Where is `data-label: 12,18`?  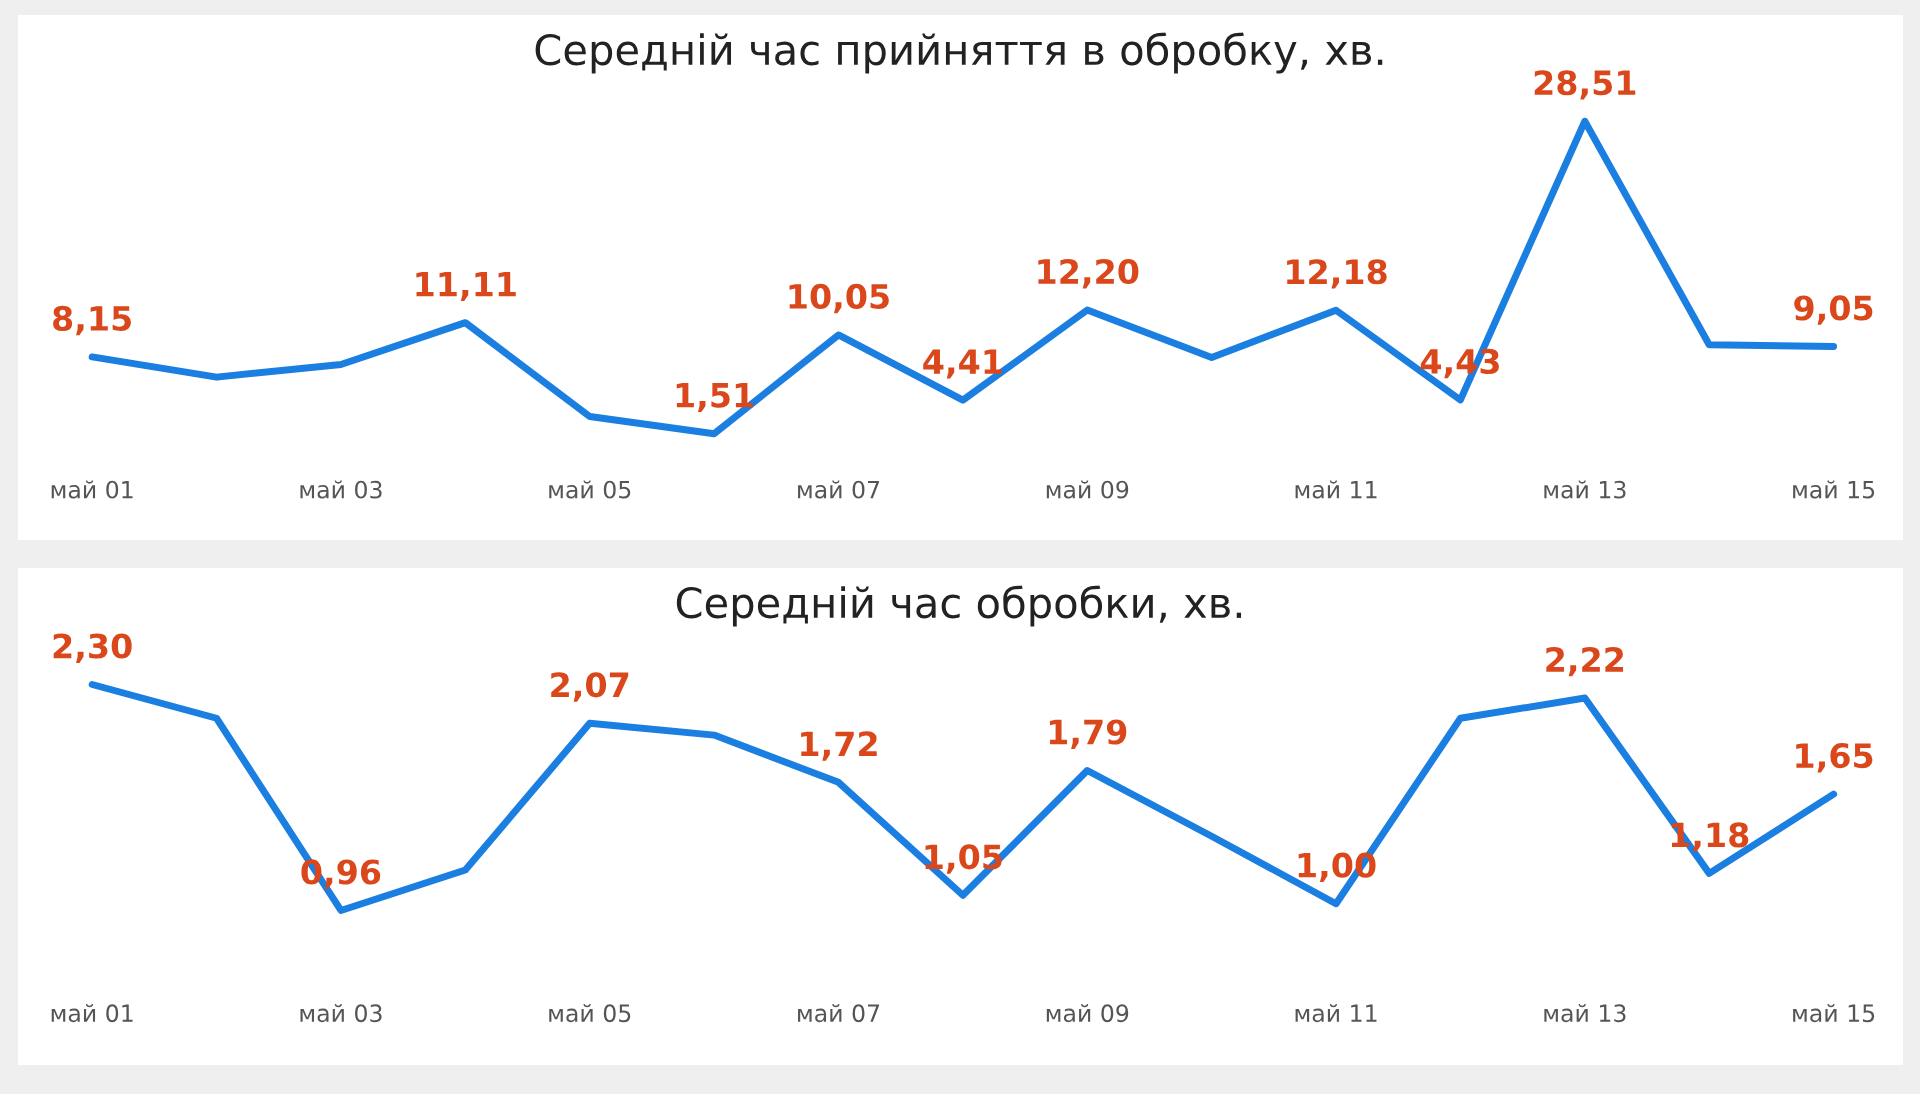
data-label: 12,18 is located at coordinates (1337, 274).